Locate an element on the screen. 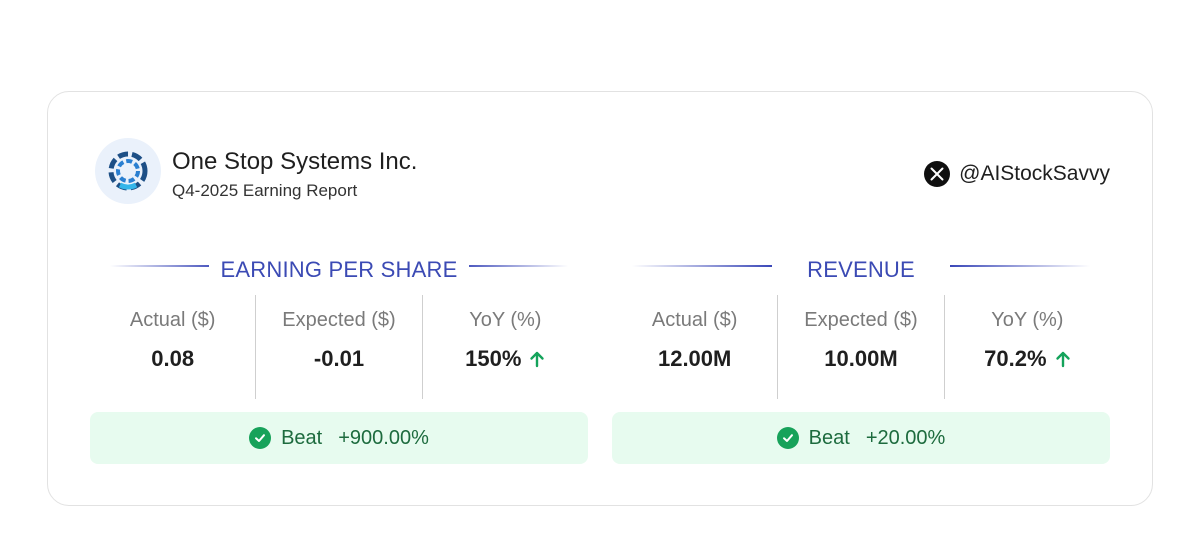  eps-beat-banner: Beat +900.00% is located at coordinates (339, 438).